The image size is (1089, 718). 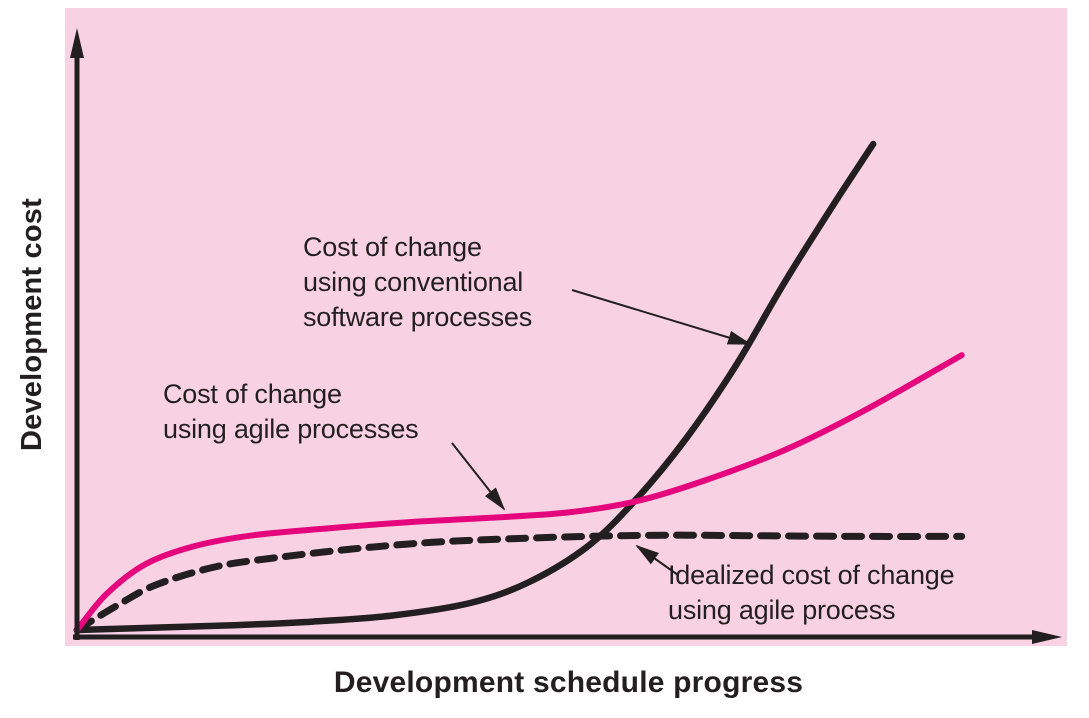 What do you see at coordinates (568, 682) in the screenshot?
I see `x-axis-label: Development schedule progress` at bounding box center [568, 682].